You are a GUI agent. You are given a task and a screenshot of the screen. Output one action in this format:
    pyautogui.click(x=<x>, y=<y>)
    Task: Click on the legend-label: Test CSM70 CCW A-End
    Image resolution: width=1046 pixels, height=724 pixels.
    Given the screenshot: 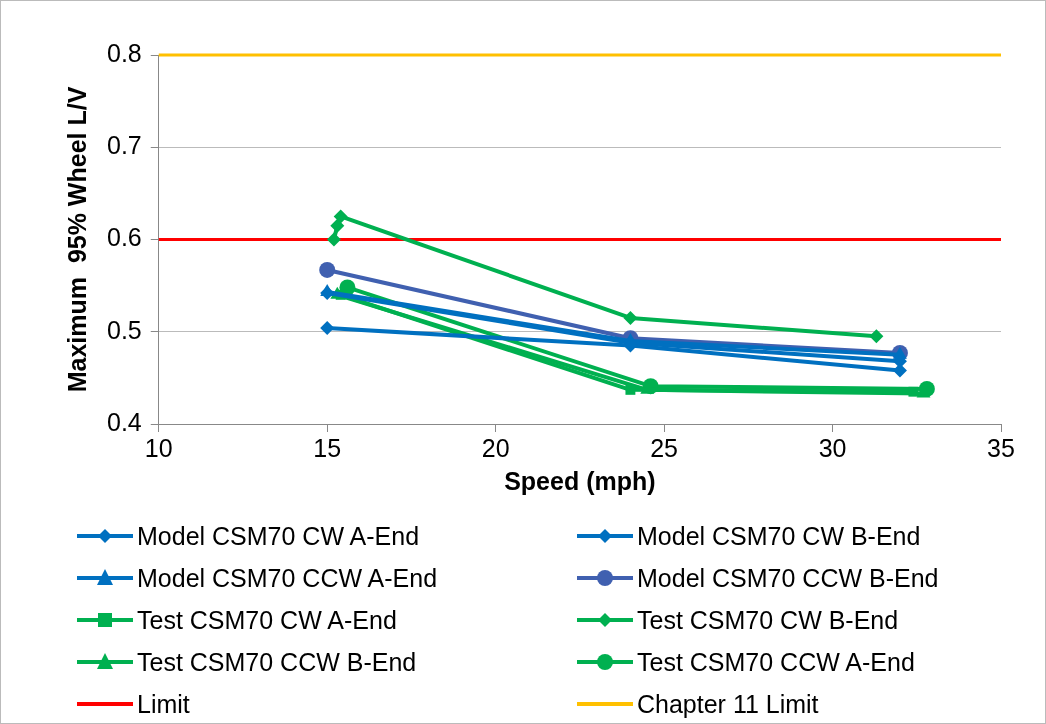 What is the action you would take?
    pyautogui.click(x=776, y=662)
    